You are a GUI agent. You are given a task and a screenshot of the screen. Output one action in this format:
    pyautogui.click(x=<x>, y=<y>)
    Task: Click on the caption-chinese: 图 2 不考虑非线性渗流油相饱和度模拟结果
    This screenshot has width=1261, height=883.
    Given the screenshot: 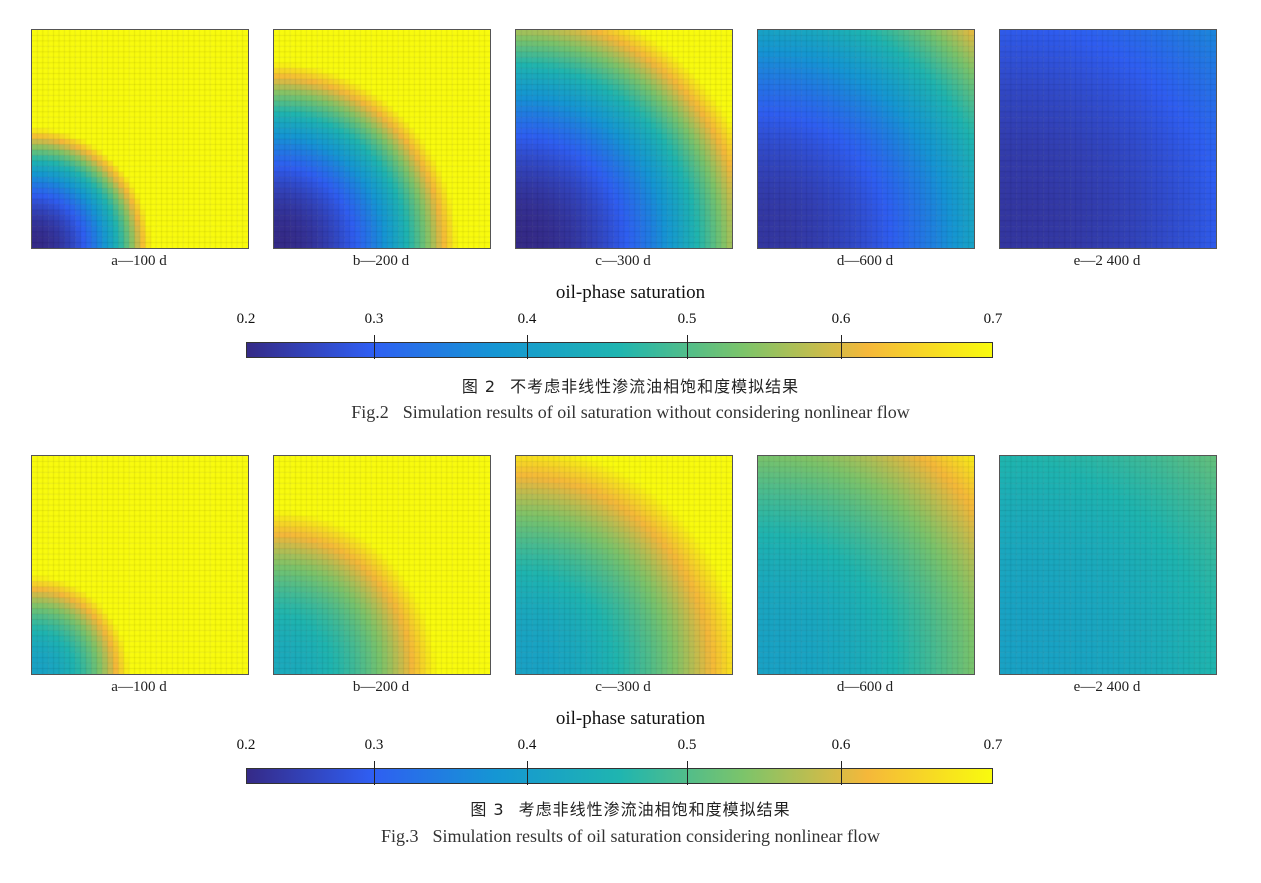 What is the action you would take?
    pyautogui.click(x=630, y=385)
    